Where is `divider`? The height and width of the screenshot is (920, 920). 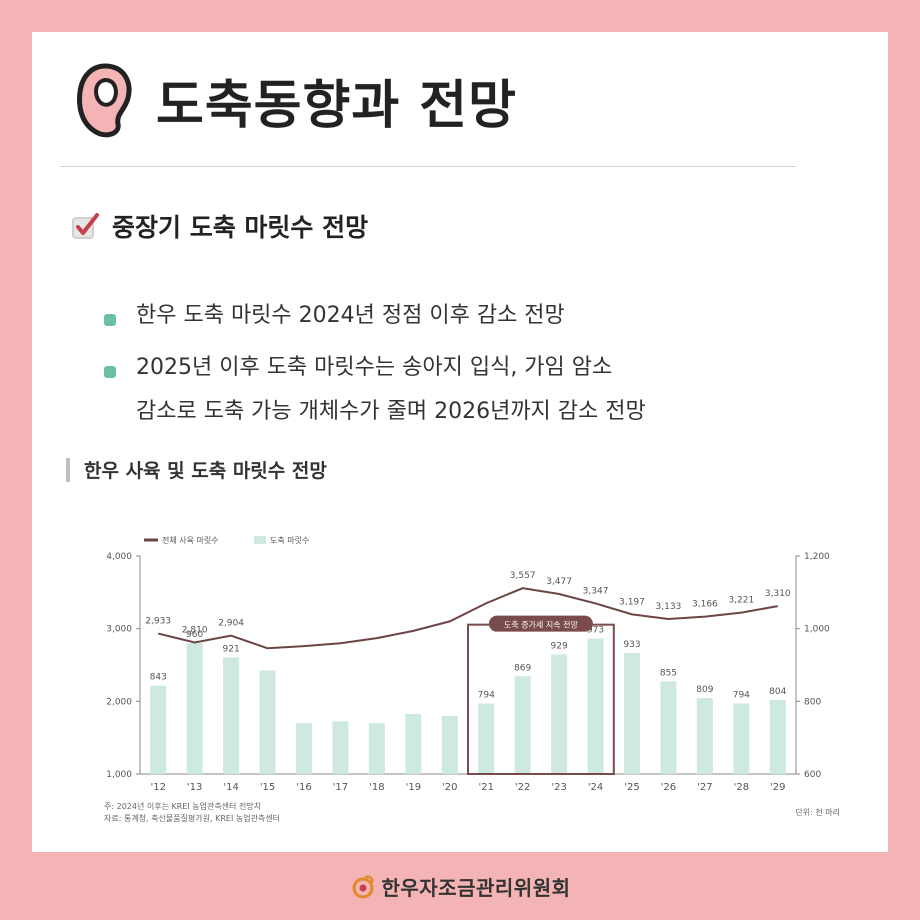 divider is located at coordinates (428, 166).